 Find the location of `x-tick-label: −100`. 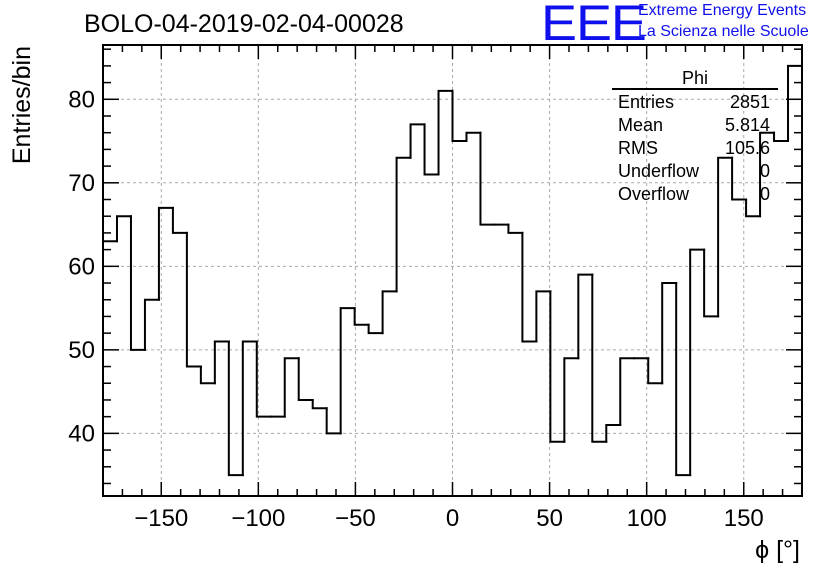

x-tick-label: −100 is located at coordinates (258, 518).